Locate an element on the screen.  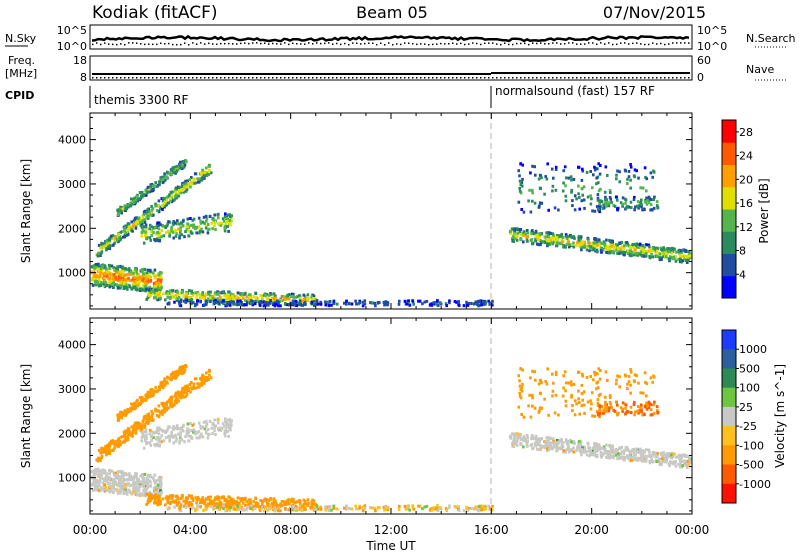
power-ytick-label: 3000 is located at coordinates (72, 184).